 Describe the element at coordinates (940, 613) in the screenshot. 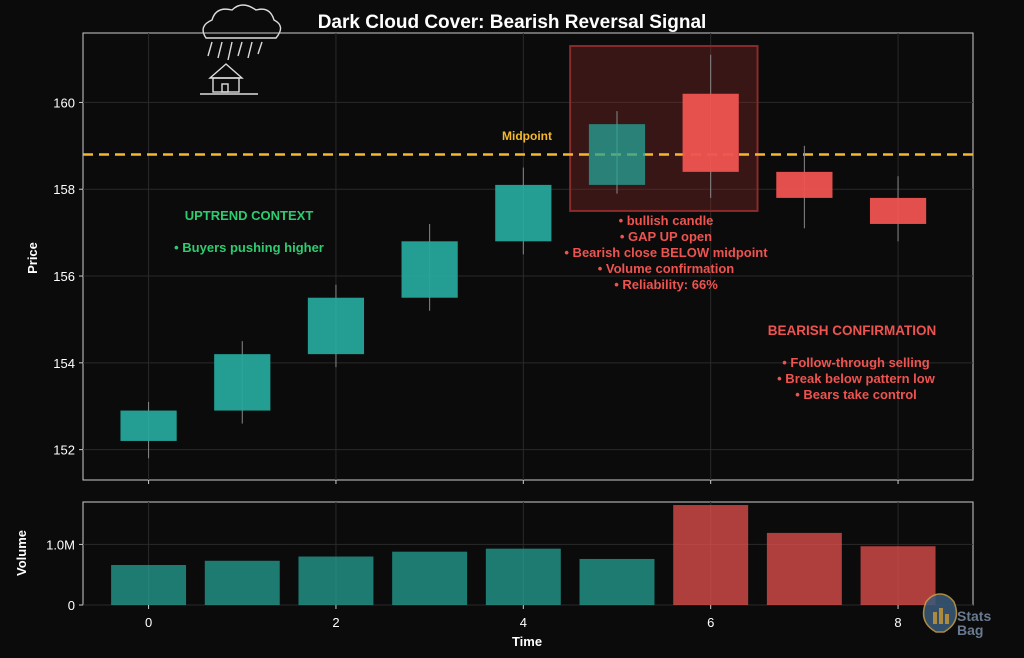

I see `money-bag-icon` at that location.